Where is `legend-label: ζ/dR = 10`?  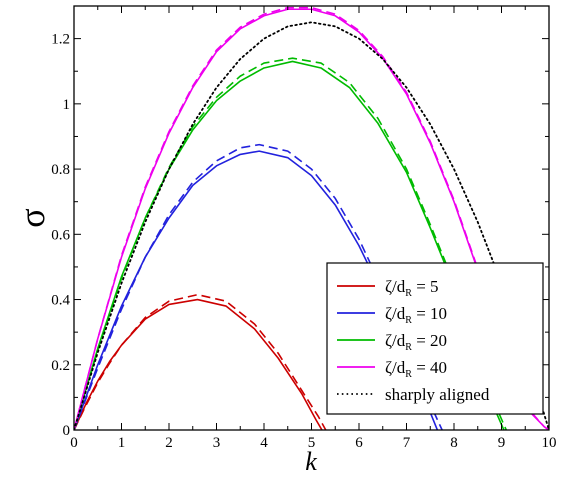 legend-label: ζ/dR = 10 is located at coordinates (416, 315).